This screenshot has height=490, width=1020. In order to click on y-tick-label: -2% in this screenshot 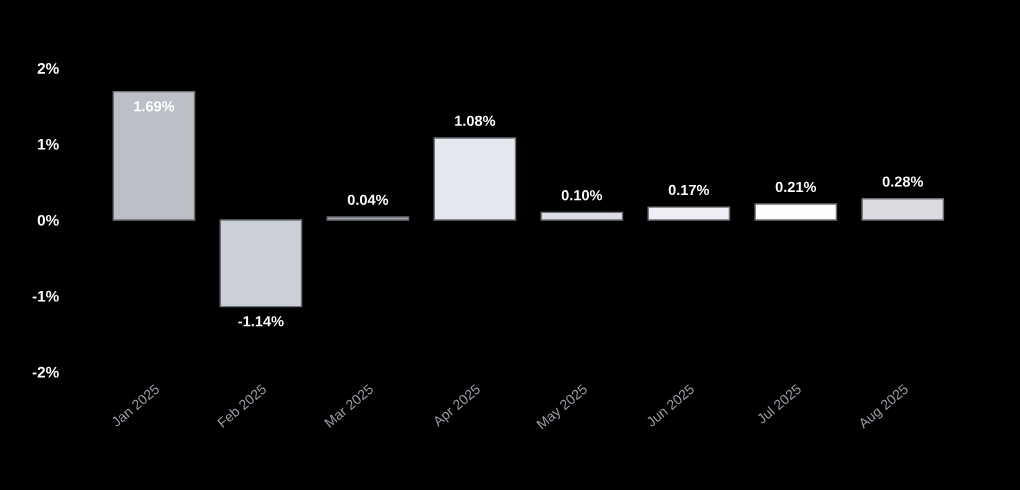, I will do `click(45, 372)`.